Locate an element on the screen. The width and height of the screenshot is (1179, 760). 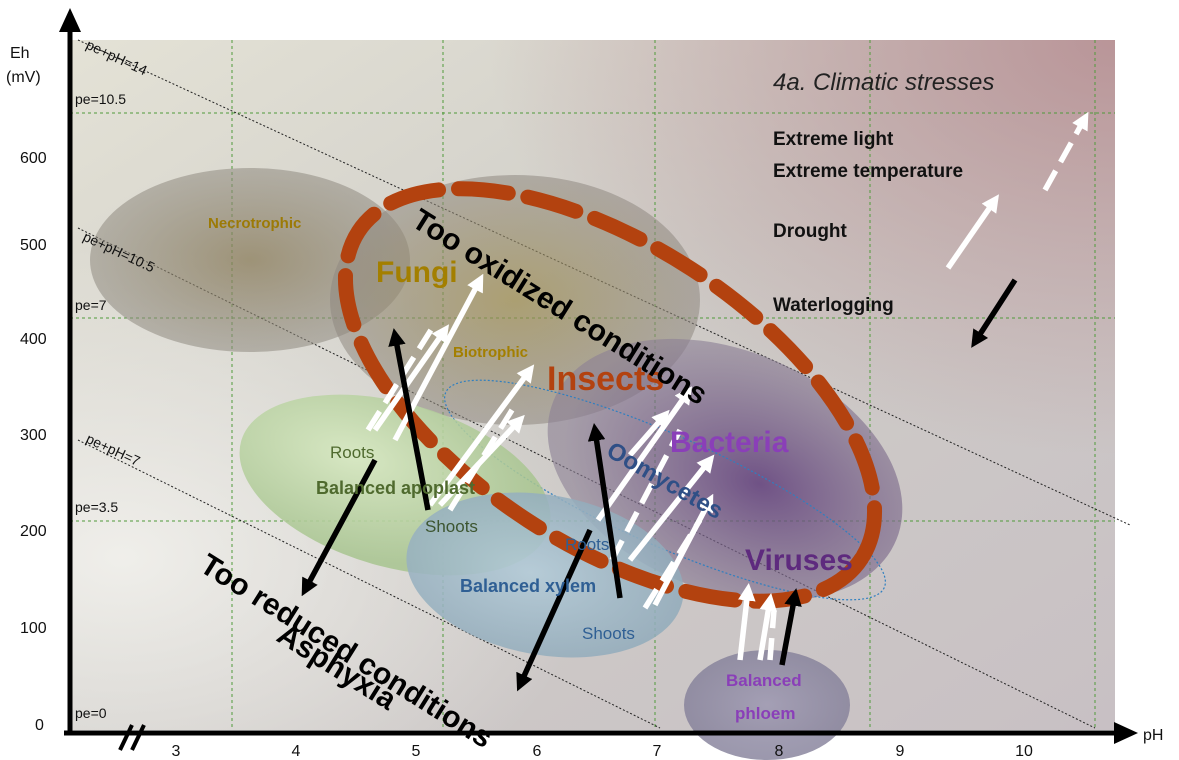
phloem-label-line1: Balanced is located at coordinates (764, 680).